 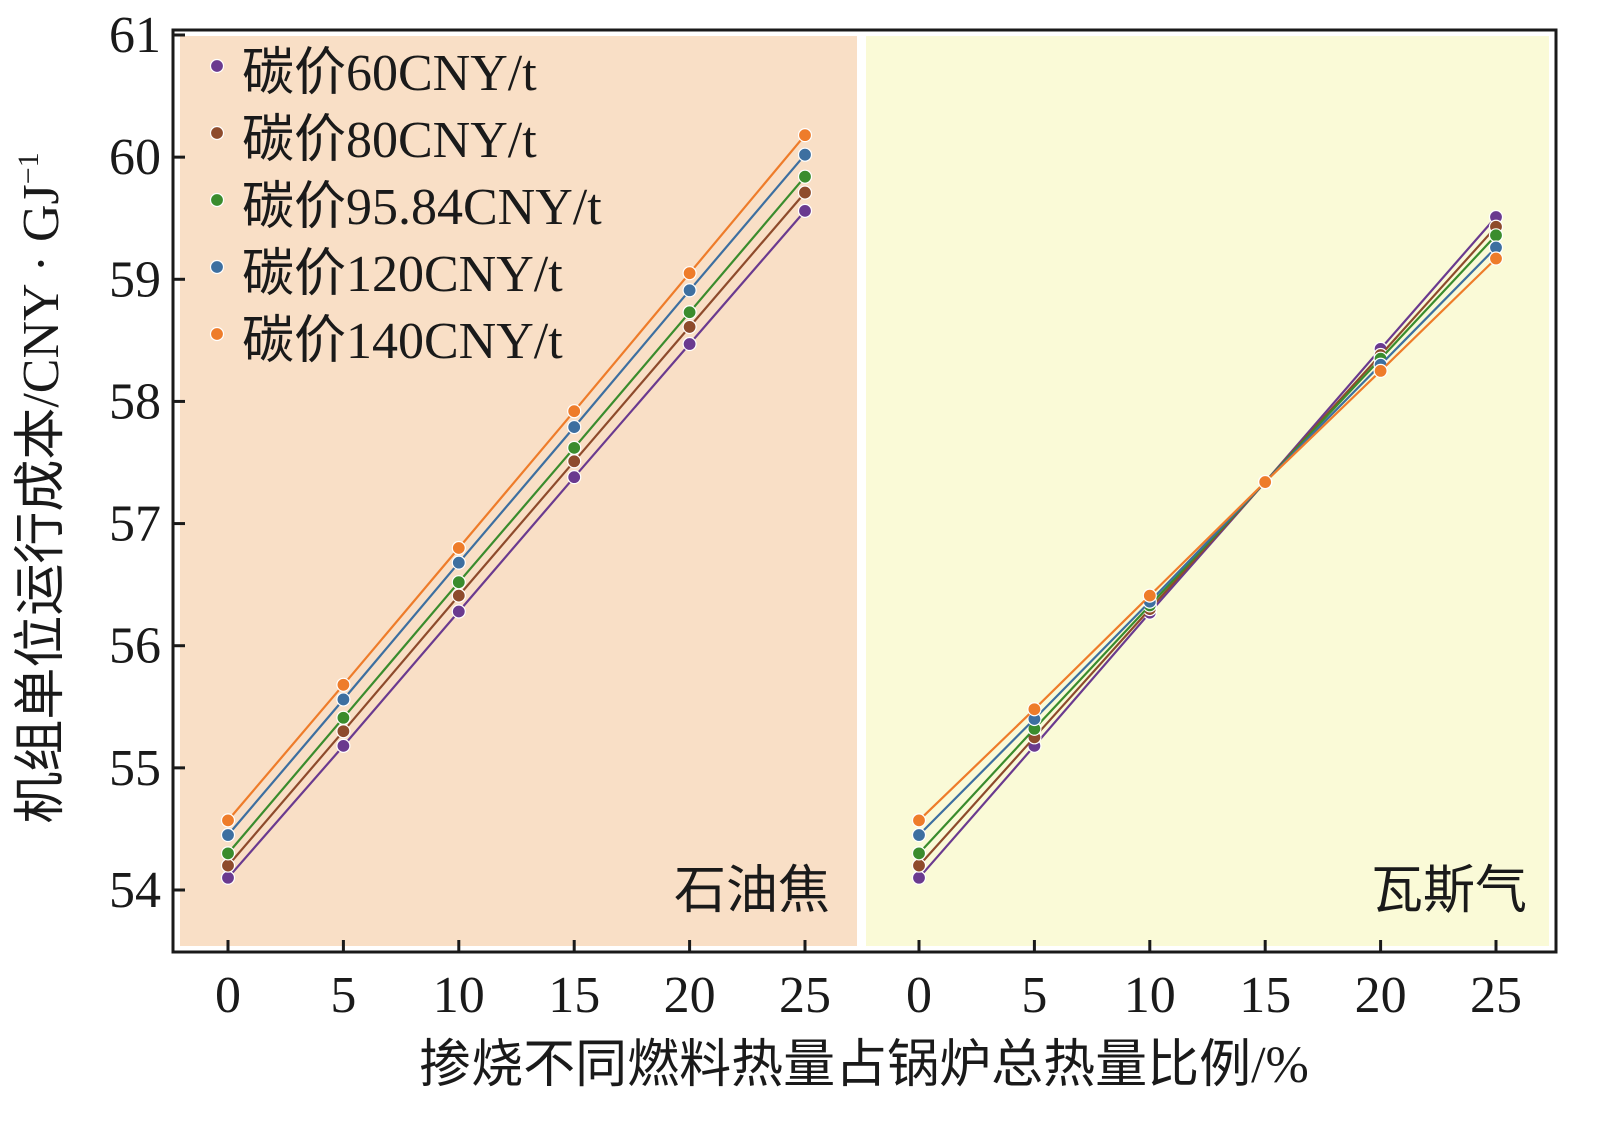 What do you see at coordinates (422, 207) in the screenshot?
I see `legend-label: 碳价95.84CNY/t` at bounding box center [422, 207].